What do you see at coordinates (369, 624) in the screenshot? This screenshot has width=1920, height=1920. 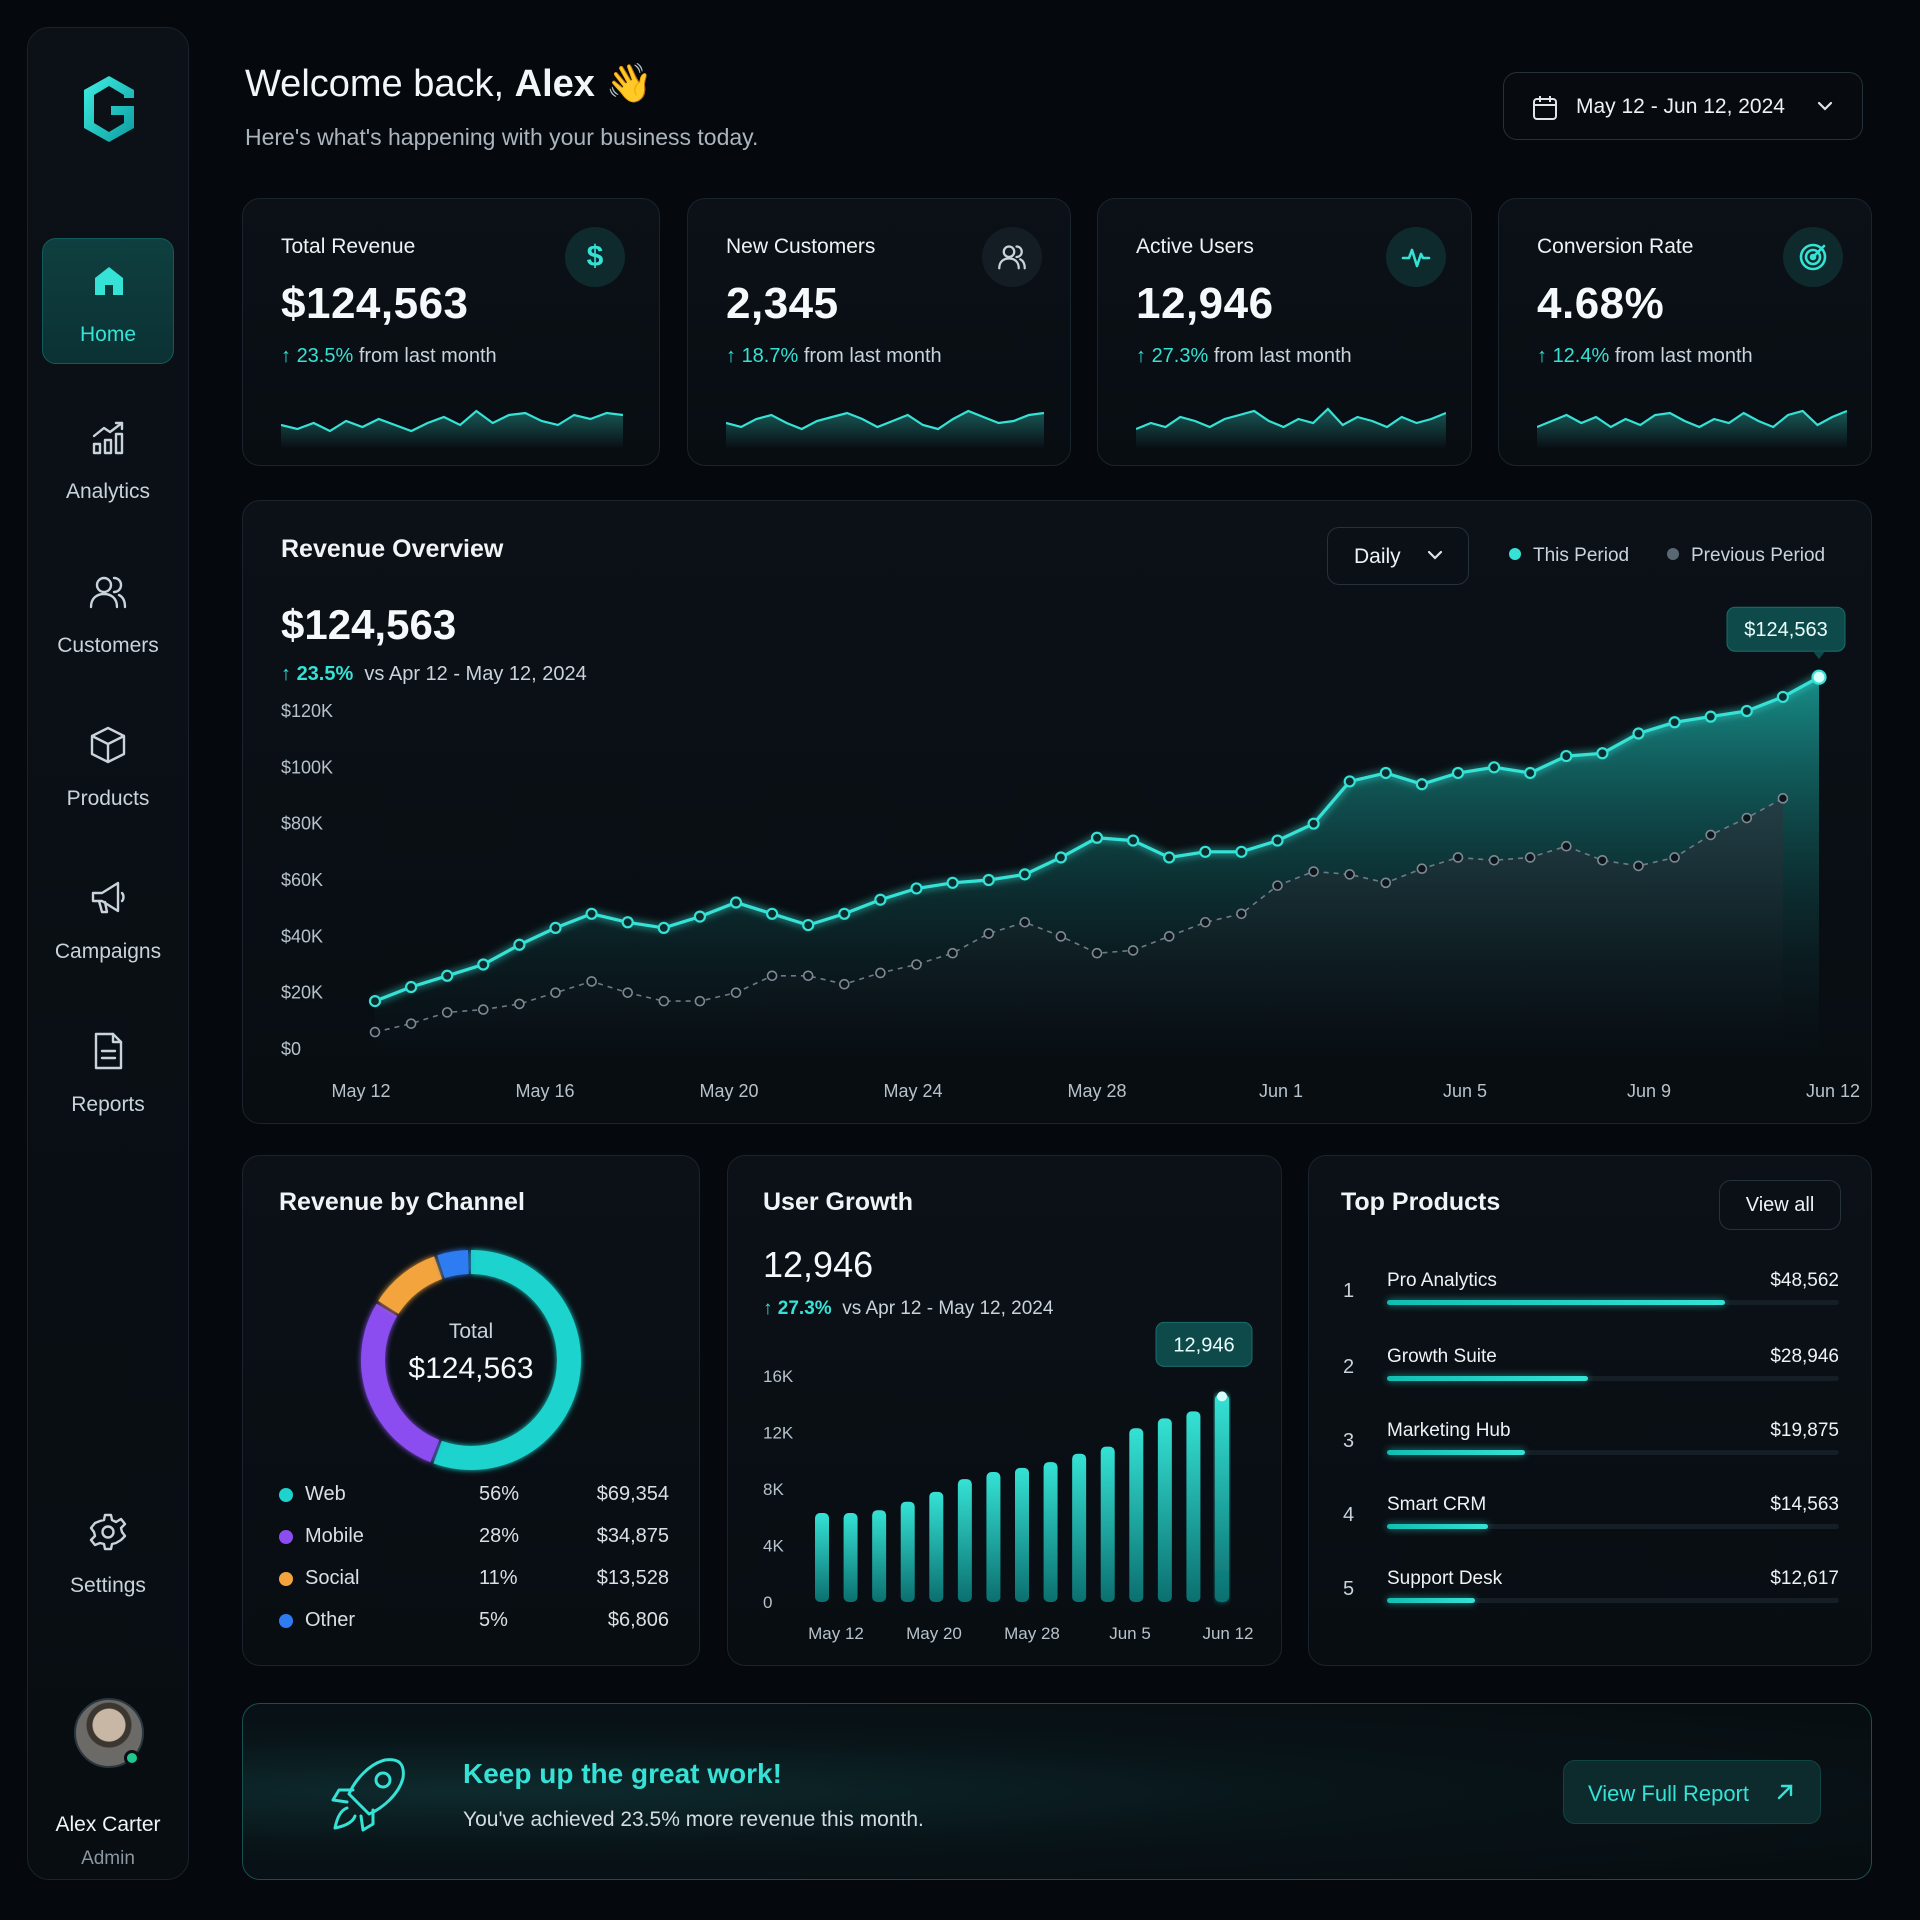 I see `revenue-value: $124,563` at bounding box center [369, 624].